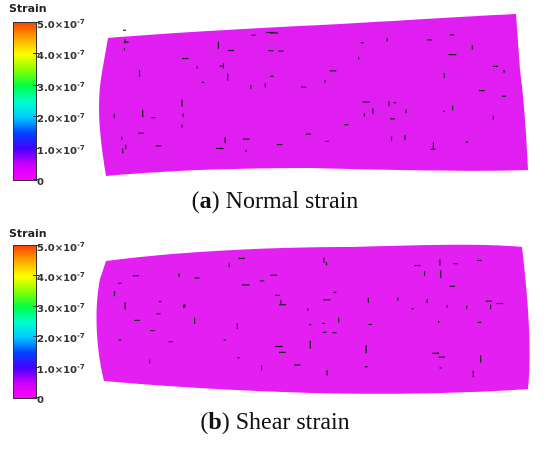  What do you see at coordinates (275, 201) in the screenshot?
I see `figure-caption: (a) Normal strain` at bounding box center [275, 201].